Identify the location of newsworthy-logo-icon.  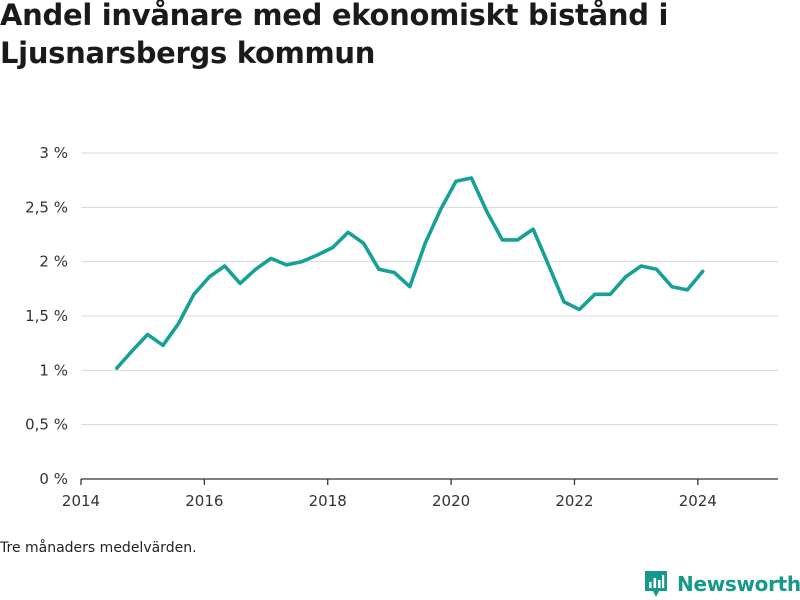
(656, 584).